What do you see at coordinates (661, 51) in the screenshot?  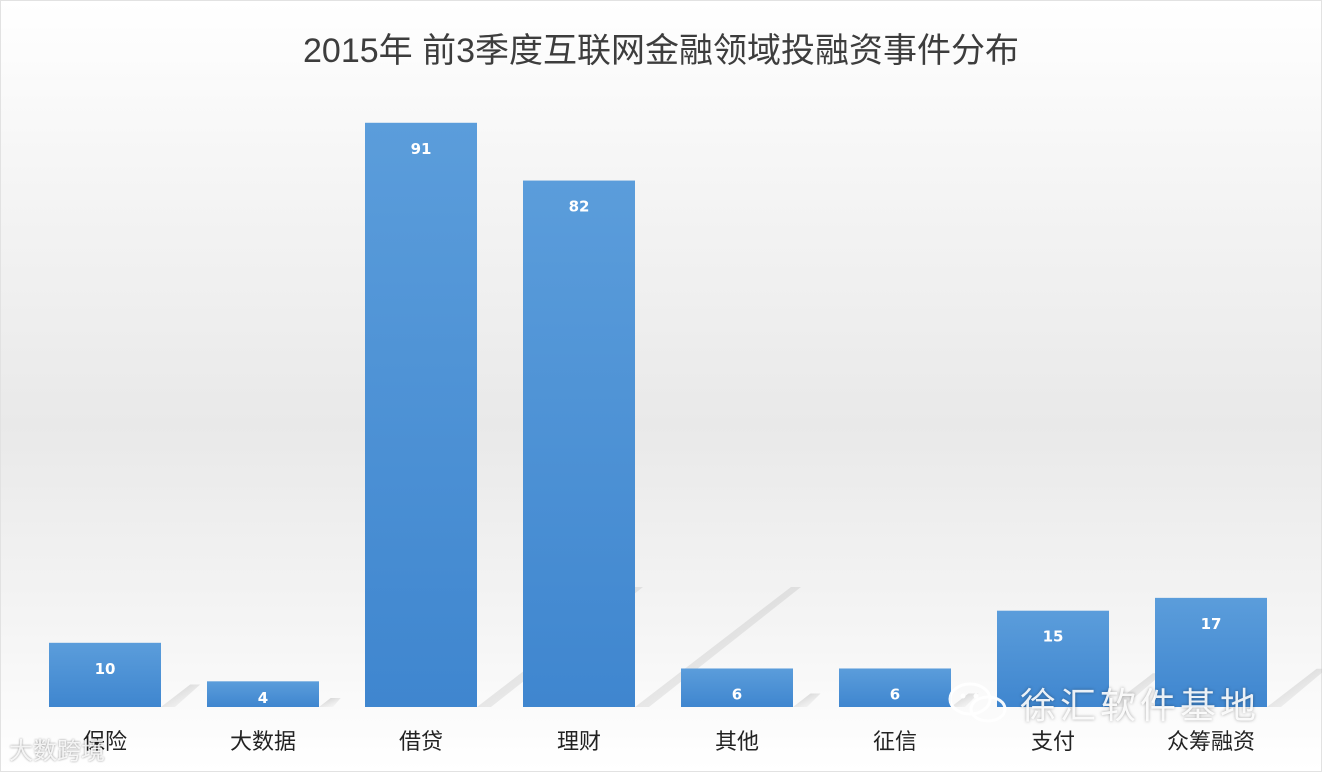 I see `chart-title: 2015年 前3季度互联网金融领域投融资事件分布` at bounding box center [661, 51].